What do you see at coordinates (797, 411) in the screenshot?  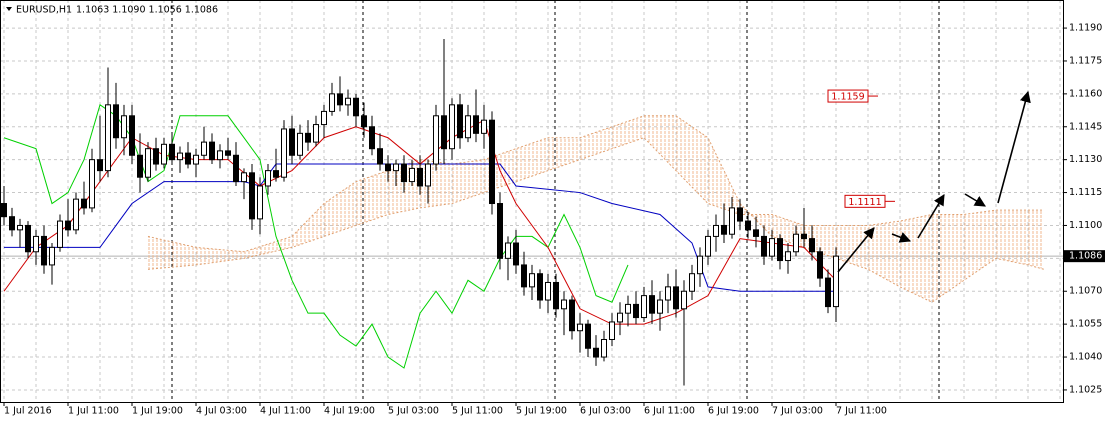 I see `x-tick-label: 7 Jul 03:00` at bounding box center [797, 411].